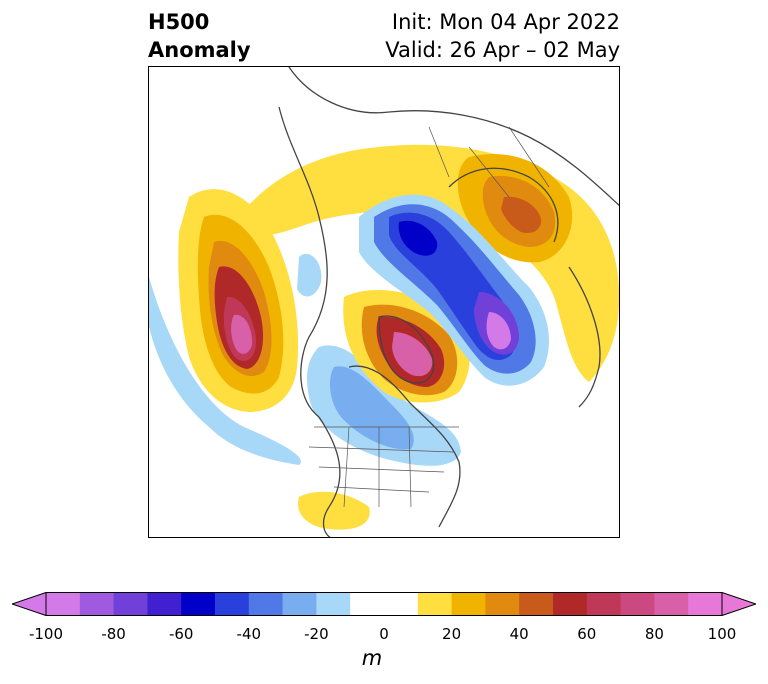  I want to click on colorbar-tick: -40, so click(249, 634).